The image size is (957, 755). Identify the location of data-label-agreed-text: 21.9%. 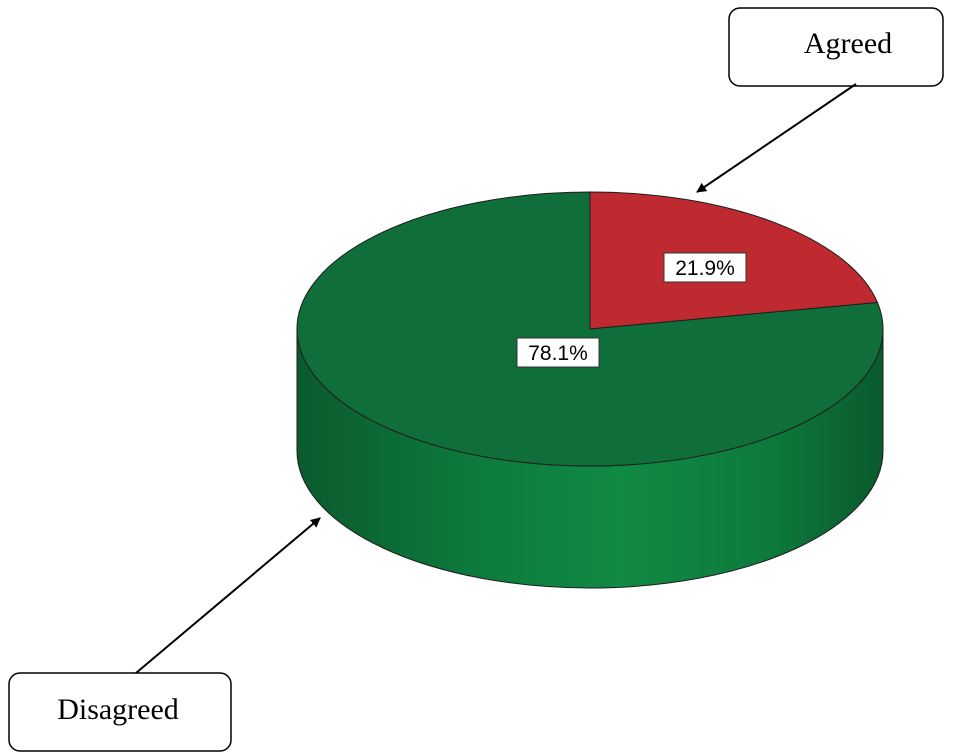
(705, 268).